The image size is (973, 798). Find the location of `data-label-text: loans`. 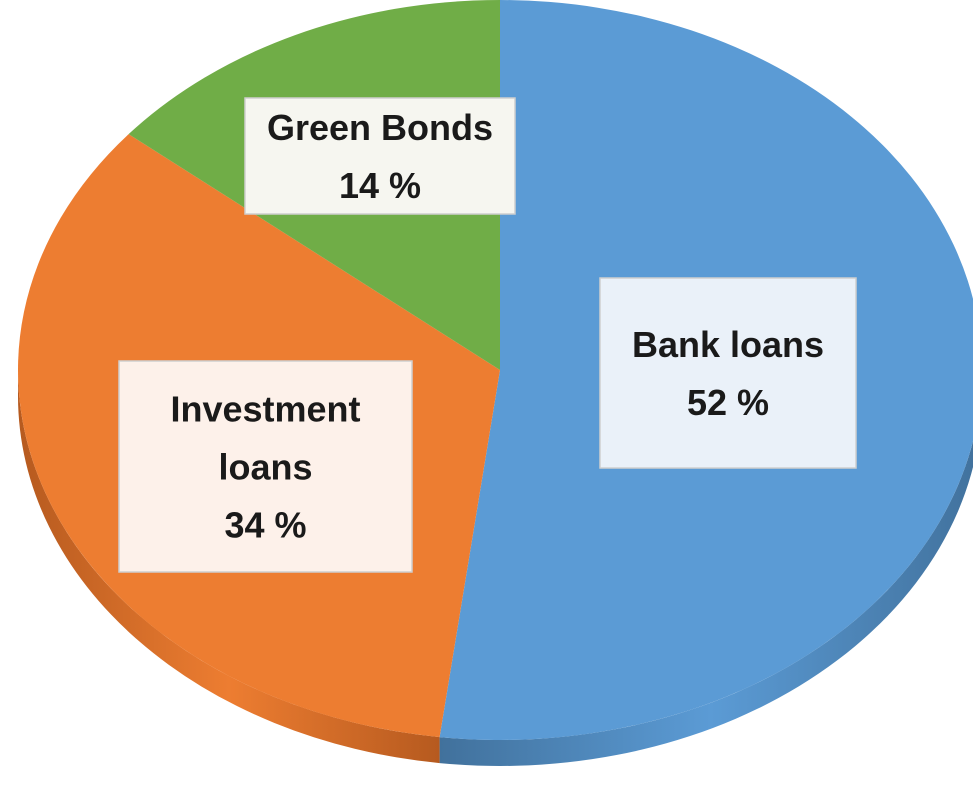

data-label-text: loans is located at coordinates (265, 467).